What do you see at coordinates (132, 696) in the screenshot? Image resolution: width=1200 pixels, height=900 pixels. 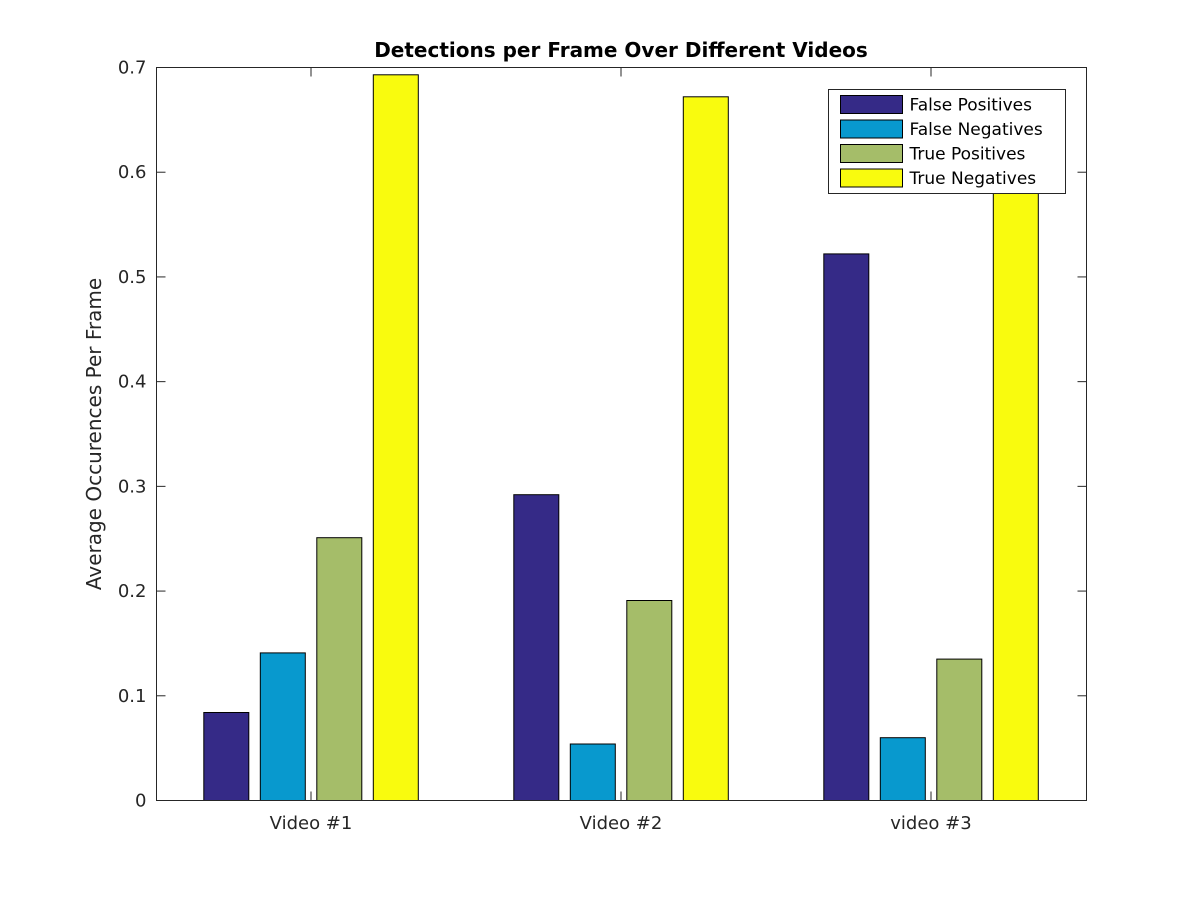 I see `y-tick-label: 0.1` at bounding box center [132, 696].